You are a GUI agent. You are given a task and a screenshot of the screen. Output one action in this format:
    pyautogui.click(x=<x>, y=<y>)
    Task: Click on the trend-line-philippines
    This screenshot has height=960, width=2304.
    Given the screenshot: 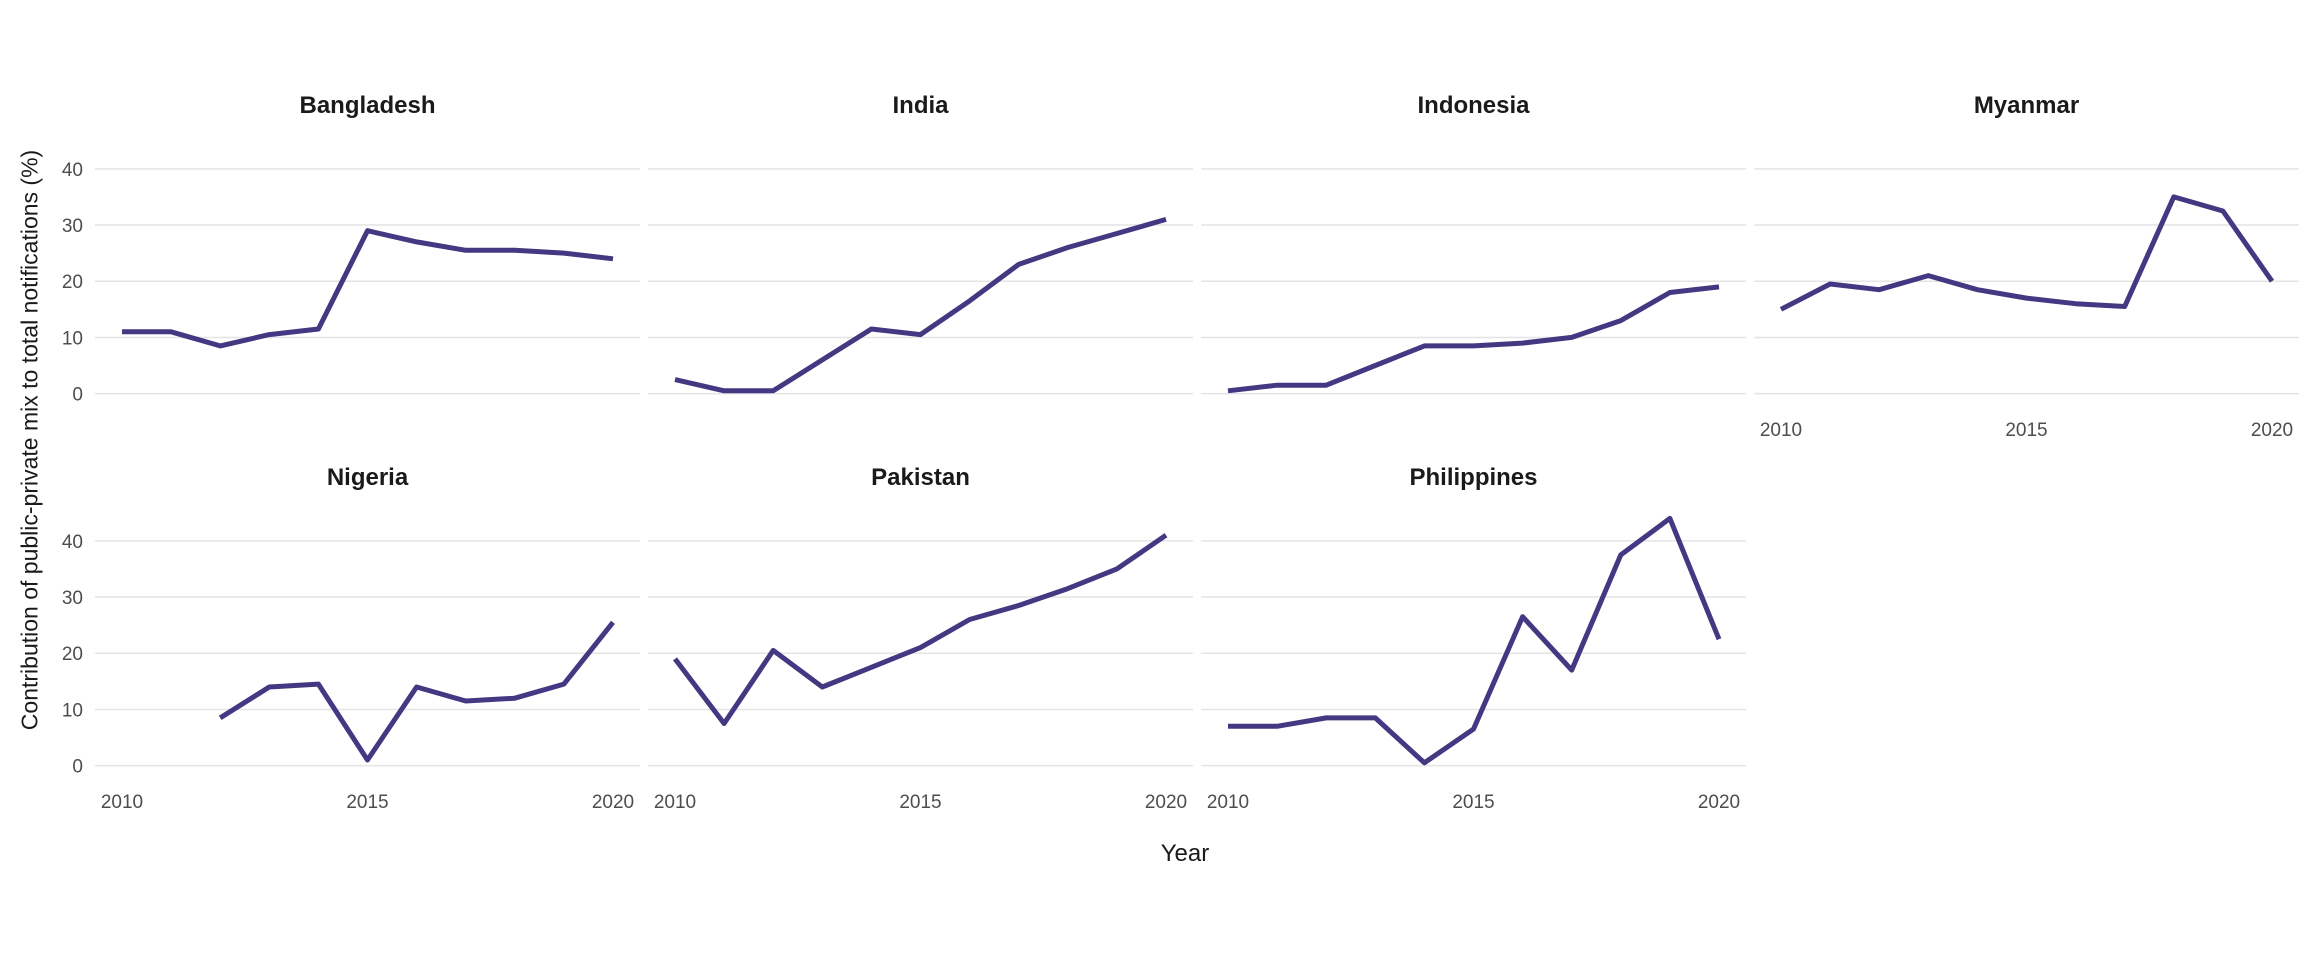 What is the action you would take?
    pyautogui.click(x=1475, y=640)
    